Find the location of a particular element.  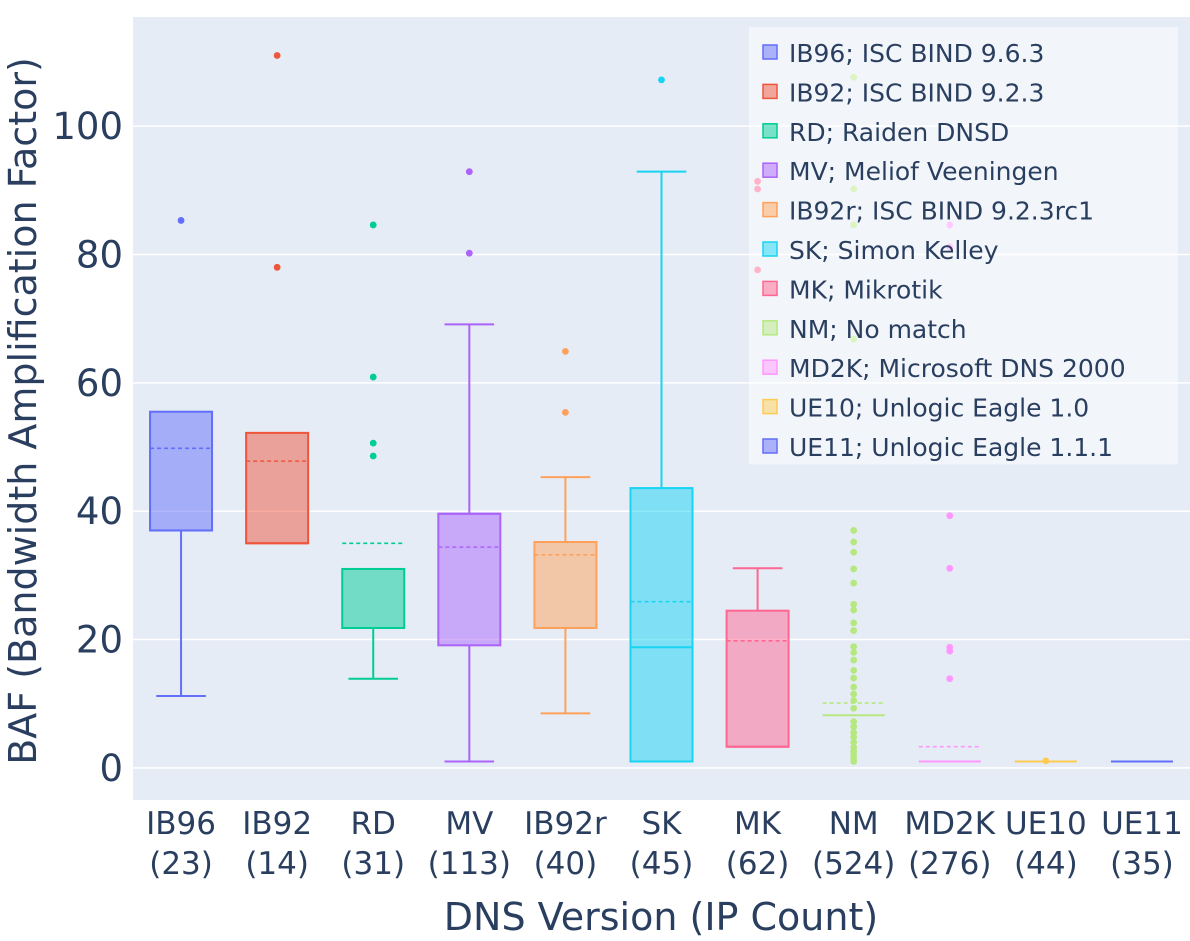

x-tick-count: (276) is located at coordinates (949, 864).